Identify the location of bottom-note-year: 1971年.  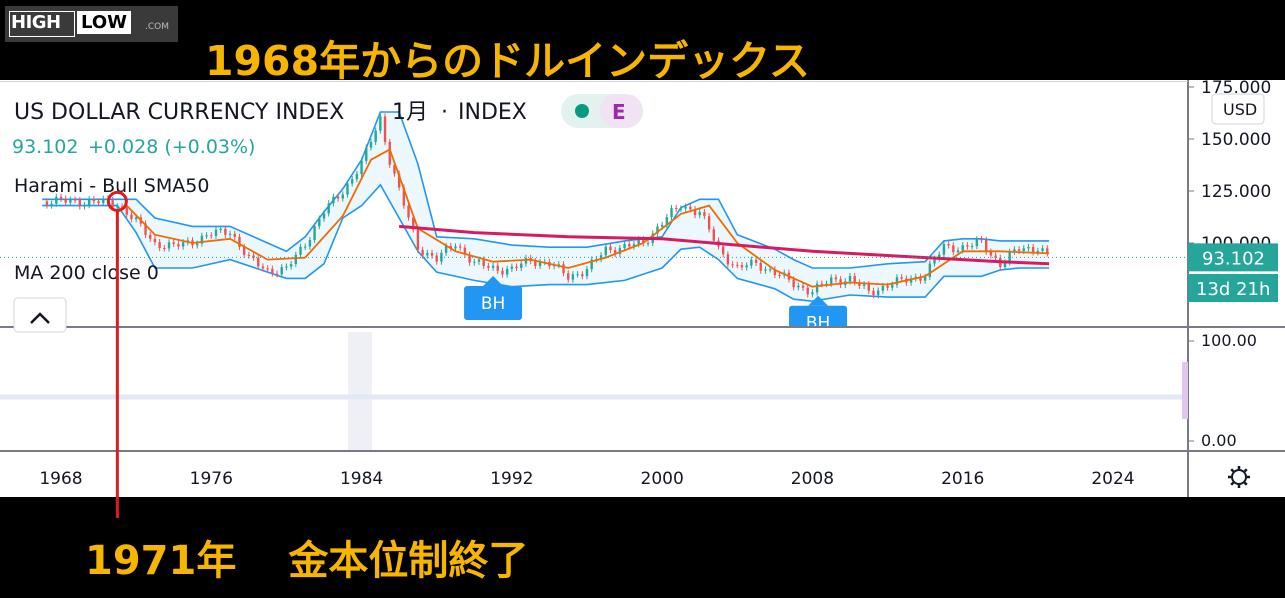
(161, 561).